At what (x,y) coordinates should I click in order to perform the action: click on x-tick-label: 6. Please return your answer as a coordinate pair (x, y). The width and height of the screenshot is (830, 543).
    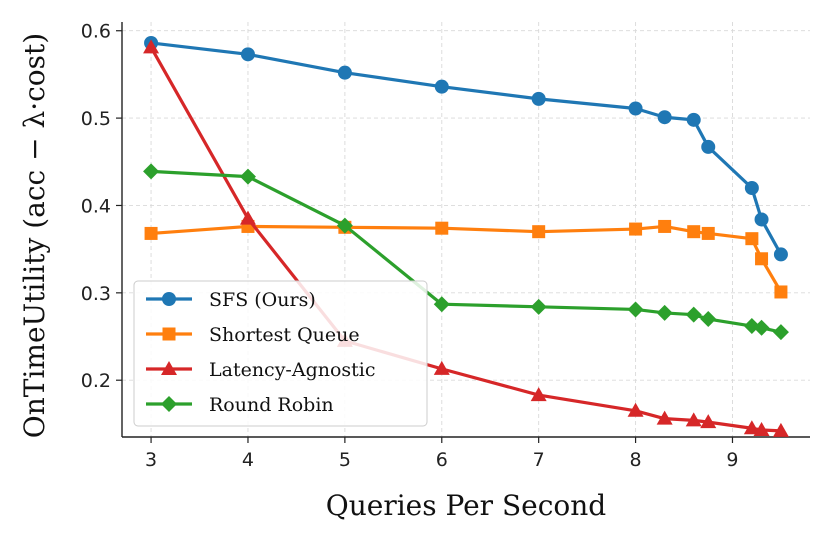
    Looking at the image, I should click on (442, 460).